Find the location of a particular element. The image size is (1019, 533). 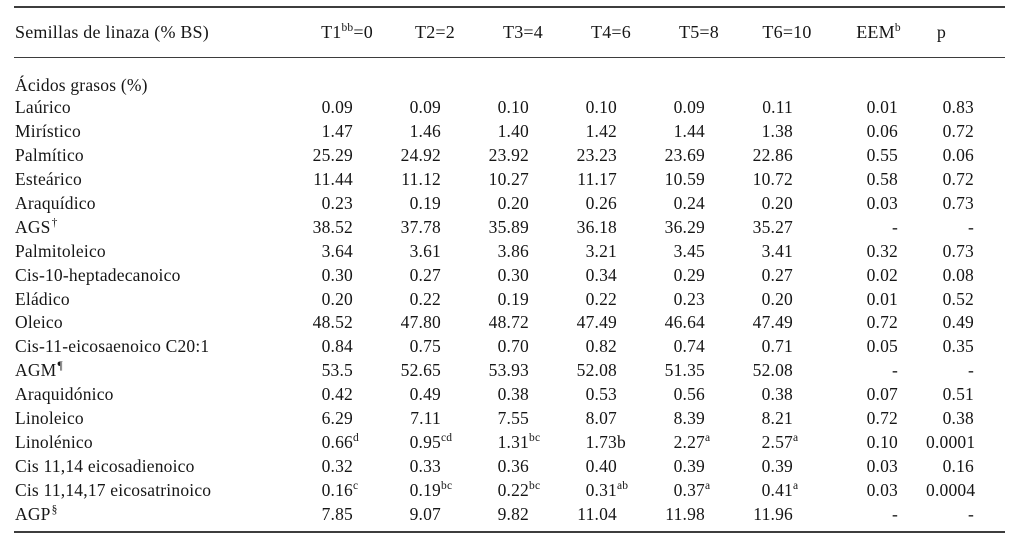

cell-value: 11.96 is located at coordinates (773, 513).